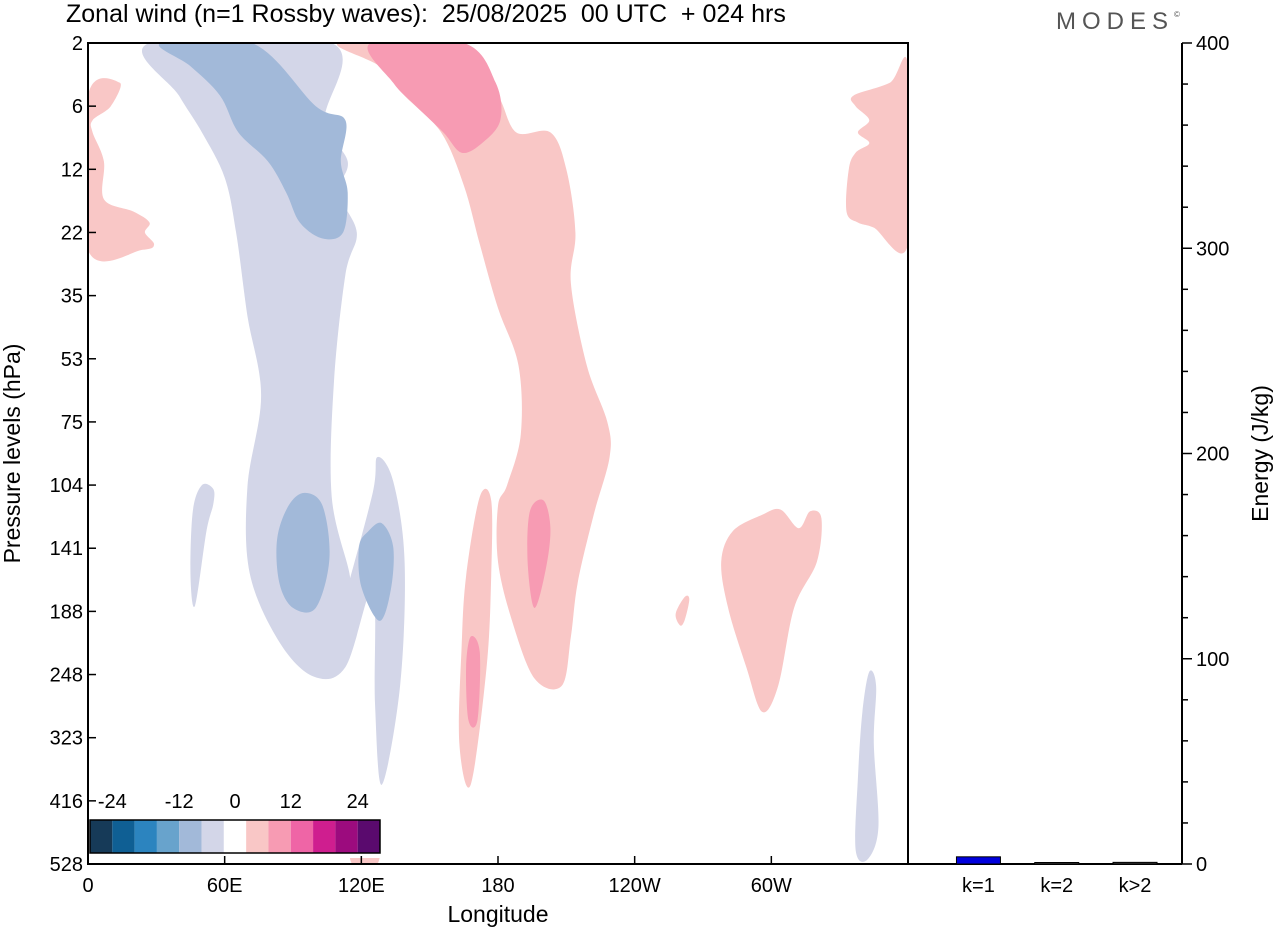 This screenshot has width=1280, height=930. What do you see at coordinates (473, 681) in the screenshot?
I see `contour-pos-lower-inner` at bounding box center [473, 681].